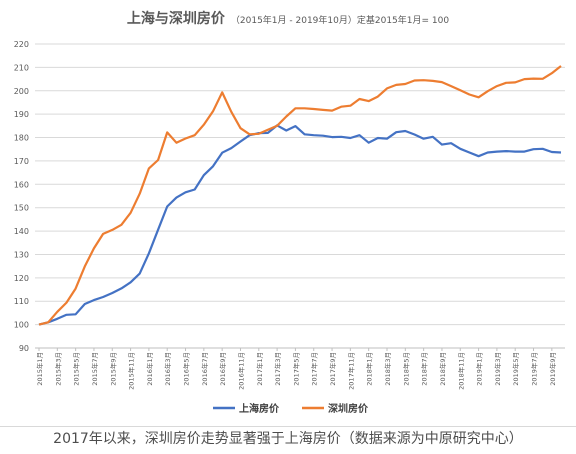  I want to click on y-tick-label: 220, so click(21, 44).